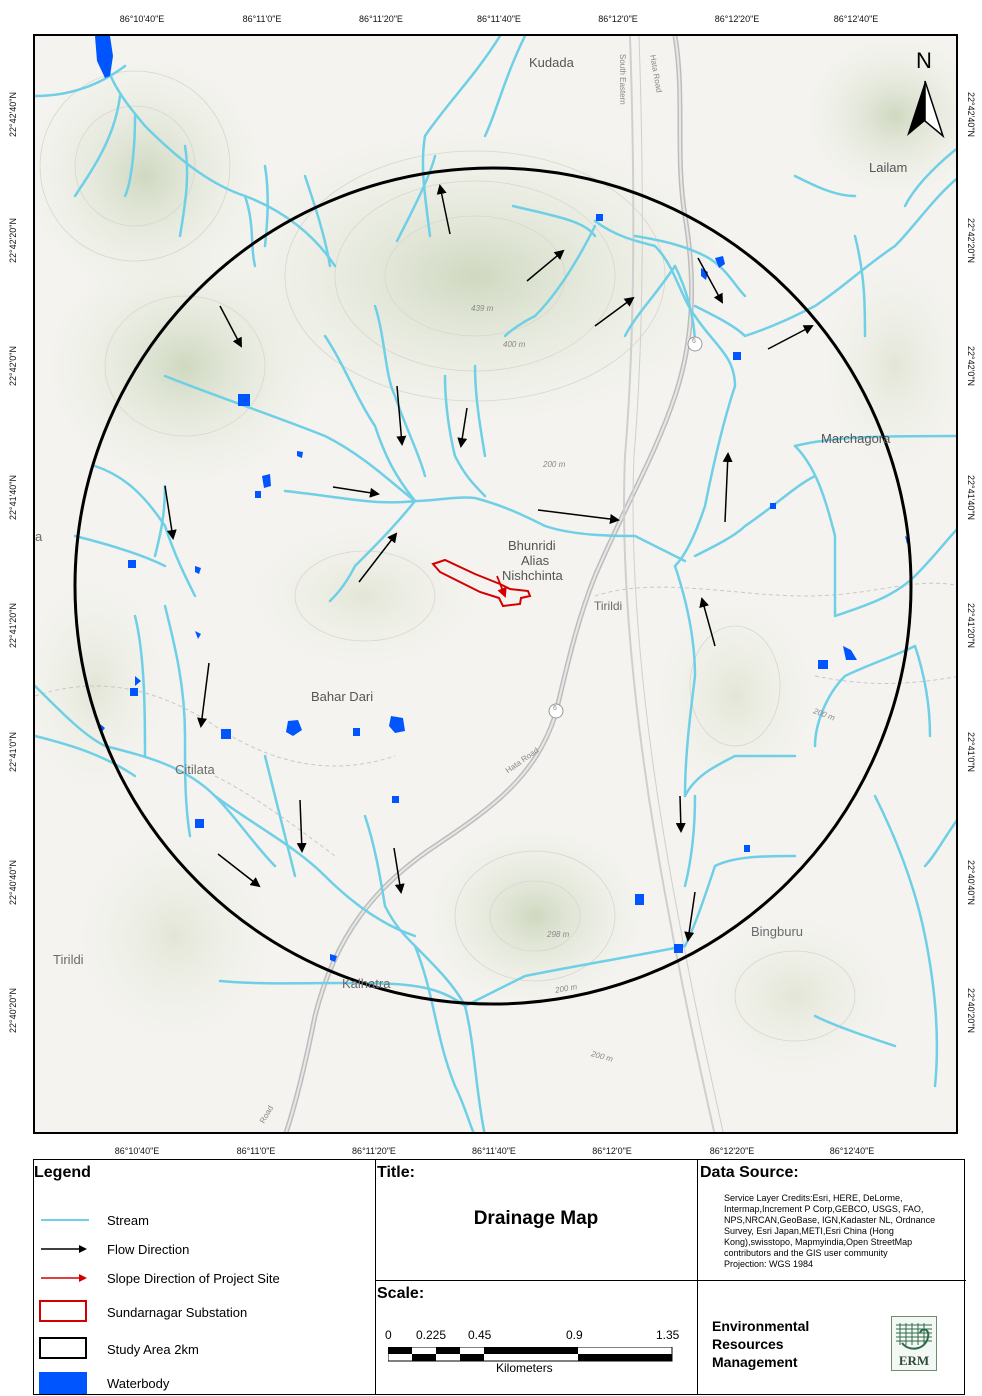  Describe the element at coordinates (138, 1383) in the screenshot. I see `legend-label: Waterbody` at that location.